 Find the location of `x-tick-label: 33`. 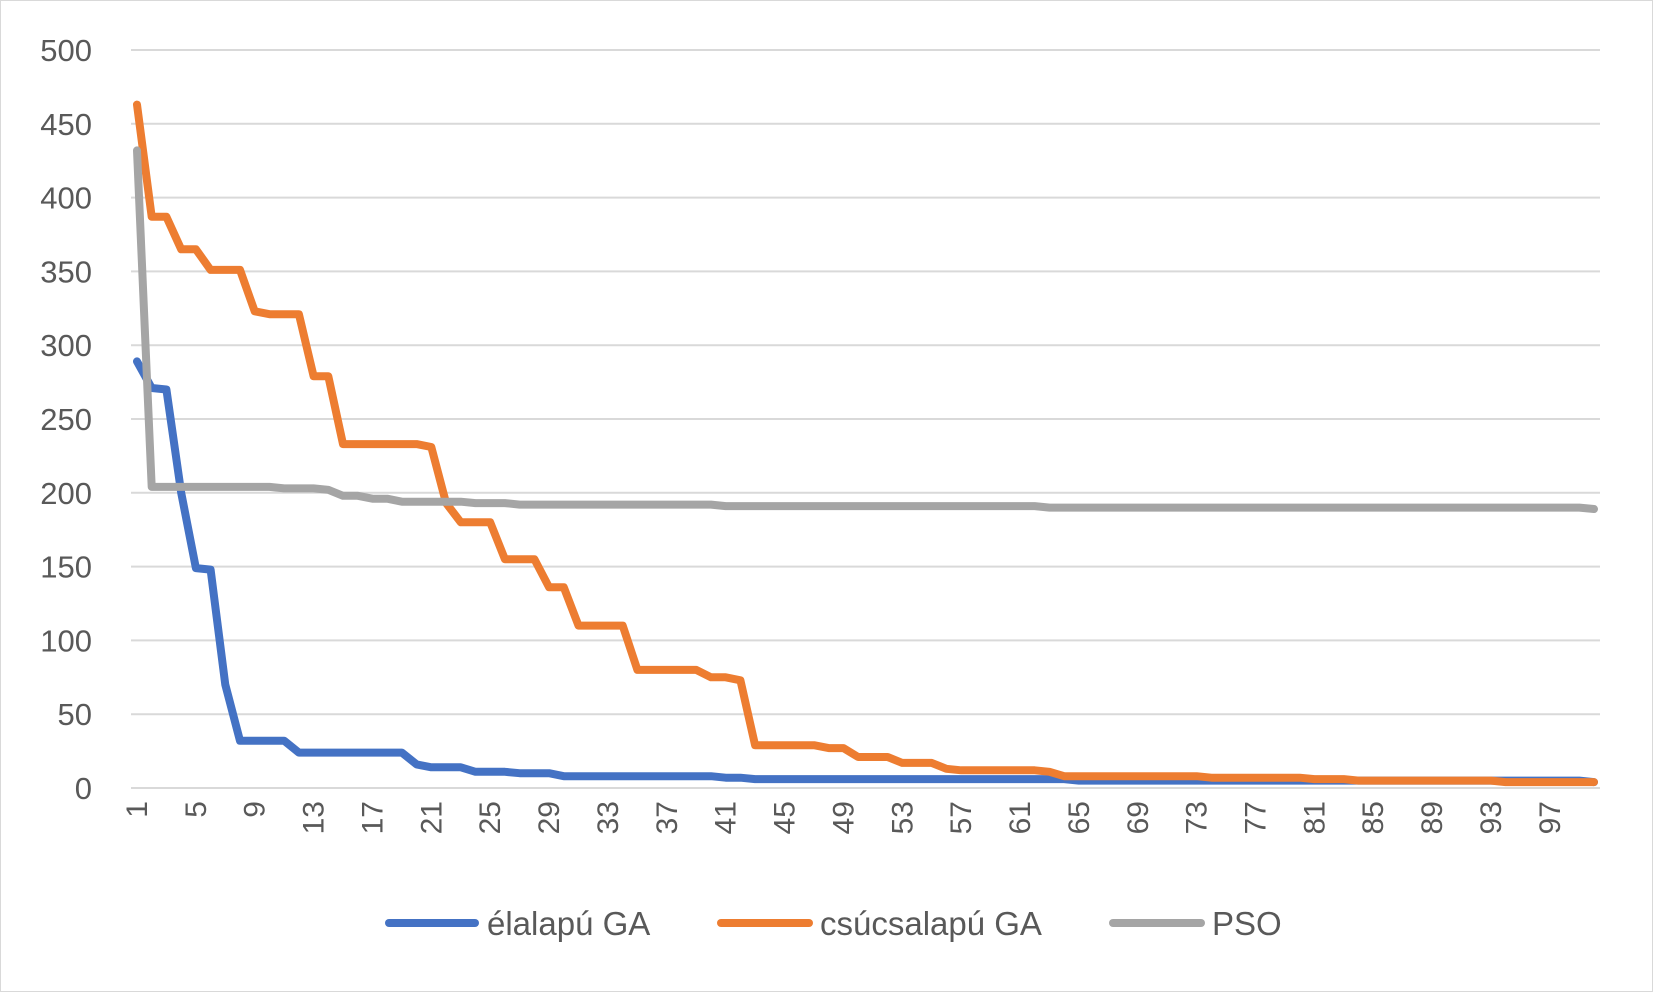

x-tick-label: 33 is located at coordinates (608, 817).